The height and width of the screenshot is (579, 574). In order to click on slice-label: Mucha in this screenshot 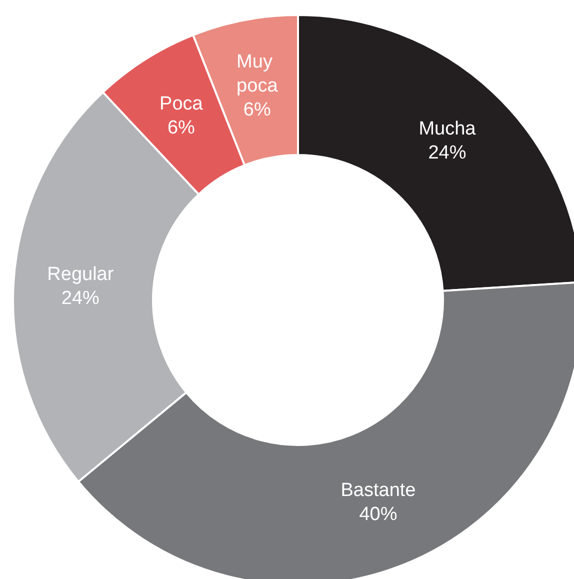, I will do `click(447, 129)`.